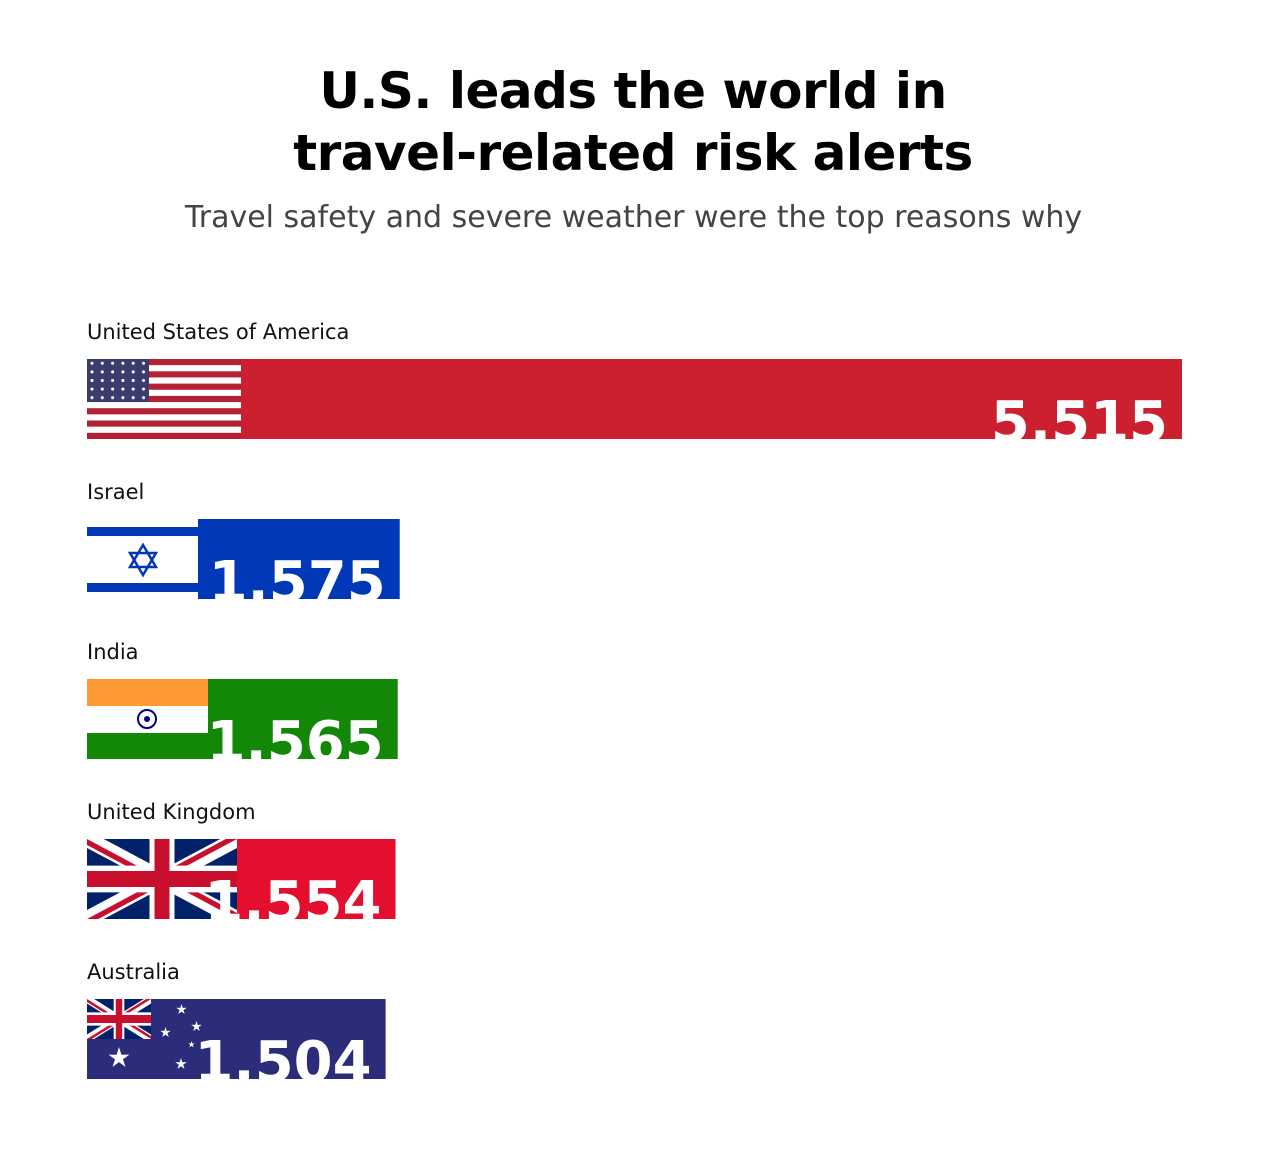 The image size is (1267, 1156). Describe the element at coordinates (634, 399) in the screenshot. I see `bar` at that location.